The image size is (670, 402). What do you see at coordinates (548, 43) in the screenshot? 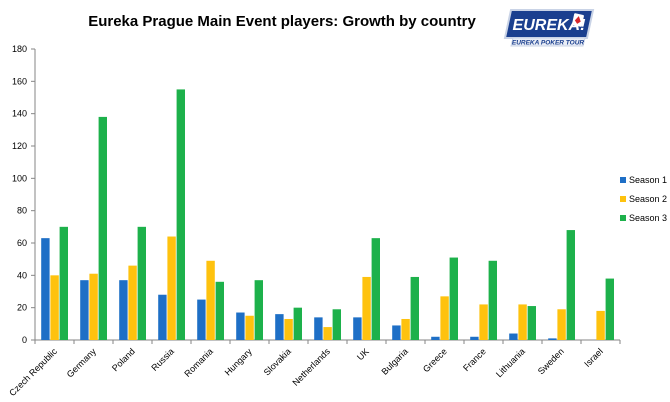
I see `logo-subtitle: EUREKA POKER TOUR` at bounding box center [548, 43].